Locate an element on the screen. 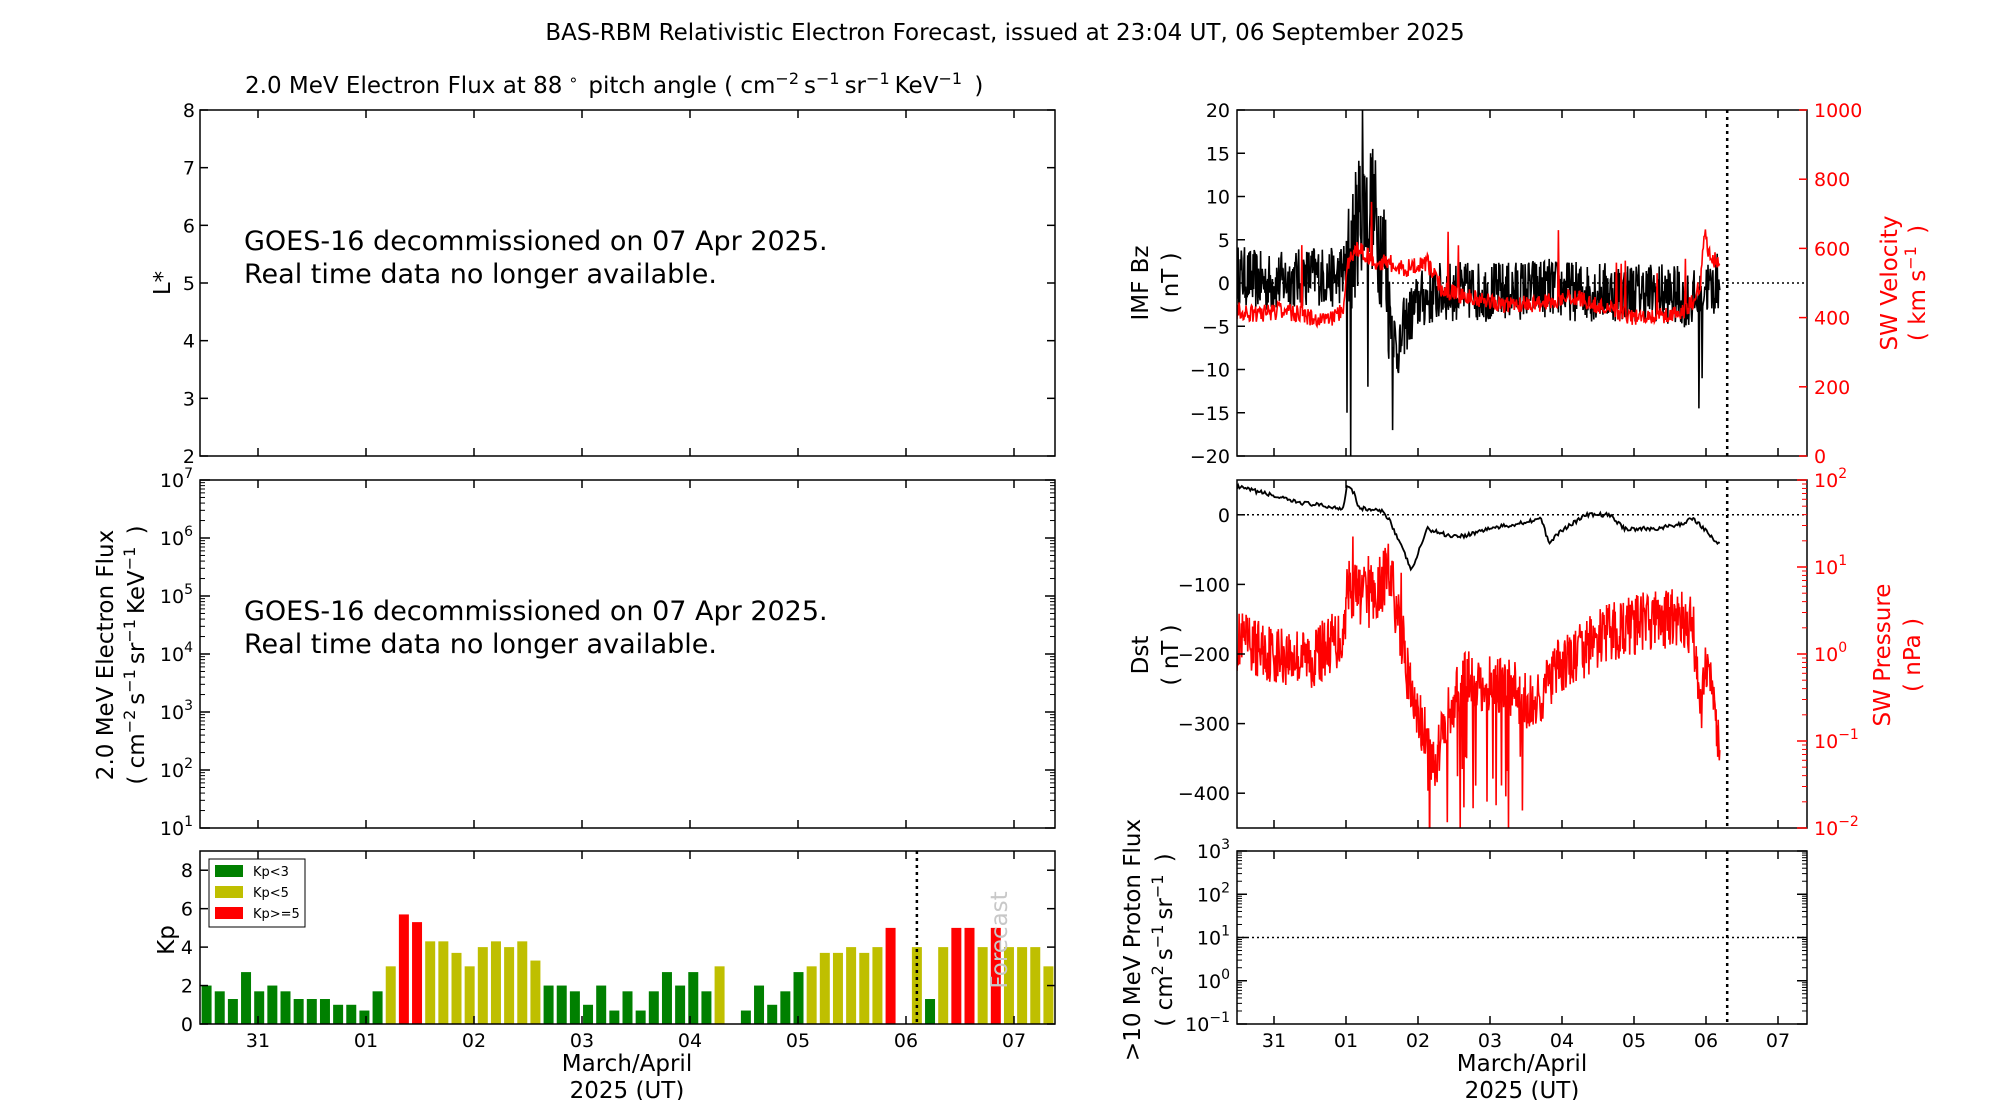 This screenshot has height=1100, width=2000. tick-exponent: −1 is located at coordinates (1848, 735).